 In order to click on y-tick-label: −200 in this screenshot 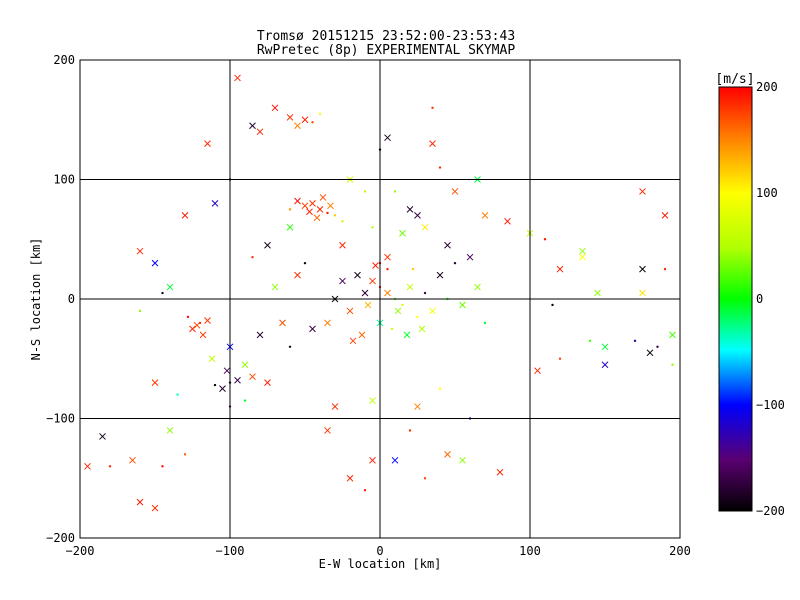, I will do `click(60, 538)`.